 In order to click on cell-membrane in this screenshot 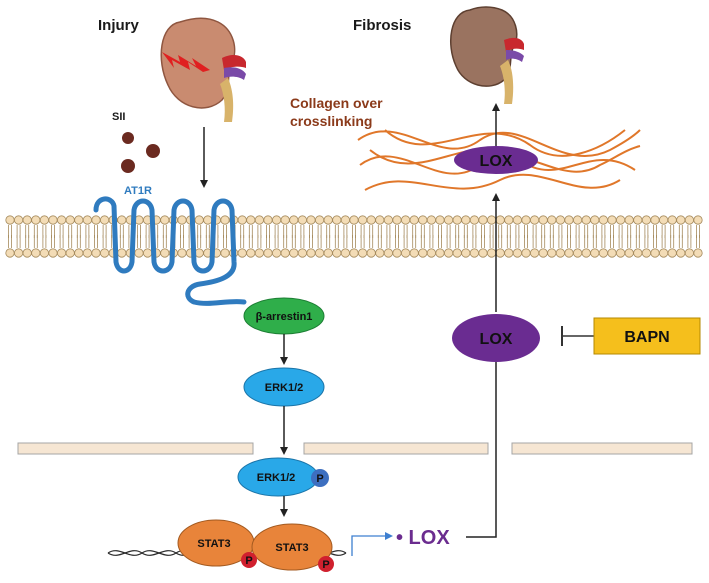, I will do `click(354, 236)`.